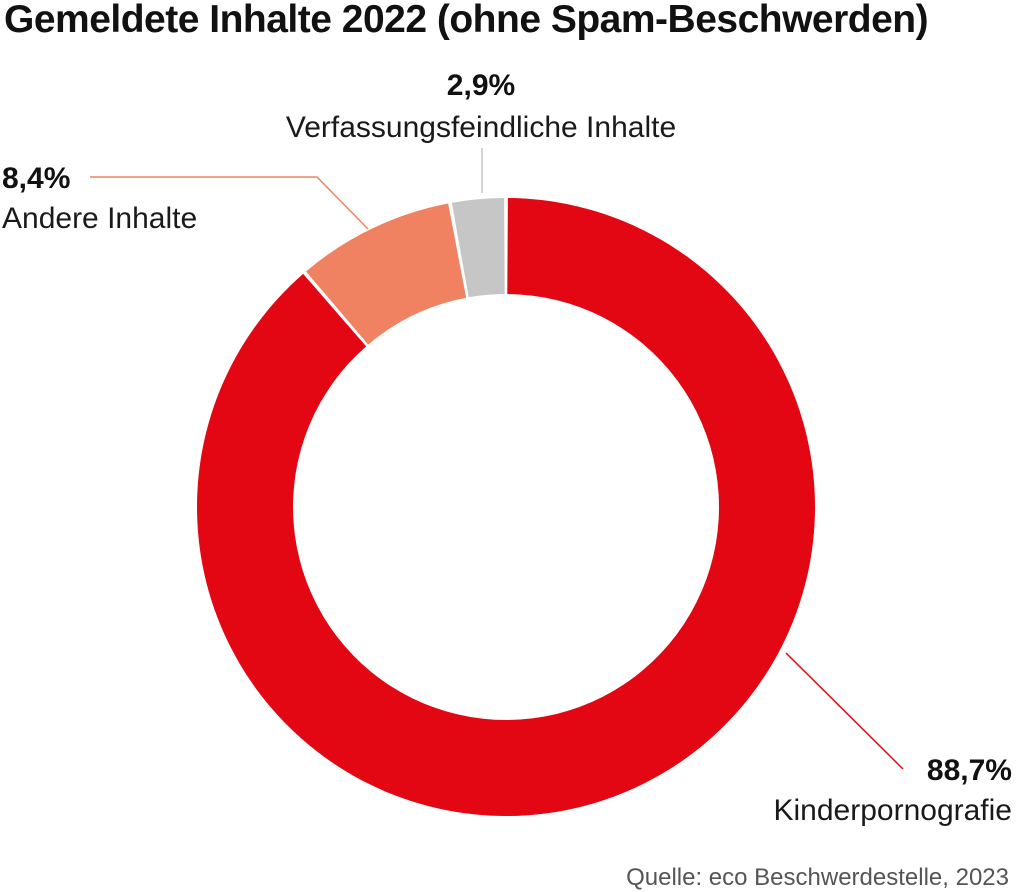 The width and height of the screenshot is (1027, 892). What do you see at coordinates (481, 127) in the screenshot?
I see `slice-name-label-3: Verfassungsfeindliche Inhalte` at bounding box center [481, 127].